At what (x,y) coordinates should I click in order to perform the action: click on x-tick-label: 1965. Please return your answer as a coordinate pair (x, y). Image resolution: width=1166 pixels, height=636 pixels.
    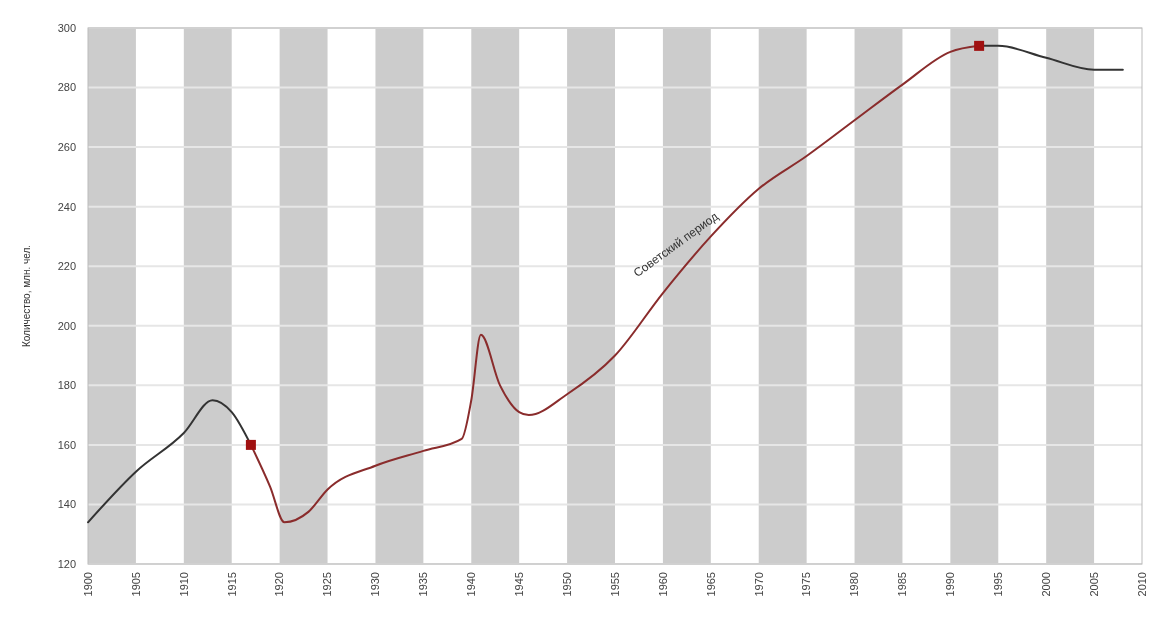
    Looking at the image, I should click on (710, 584).